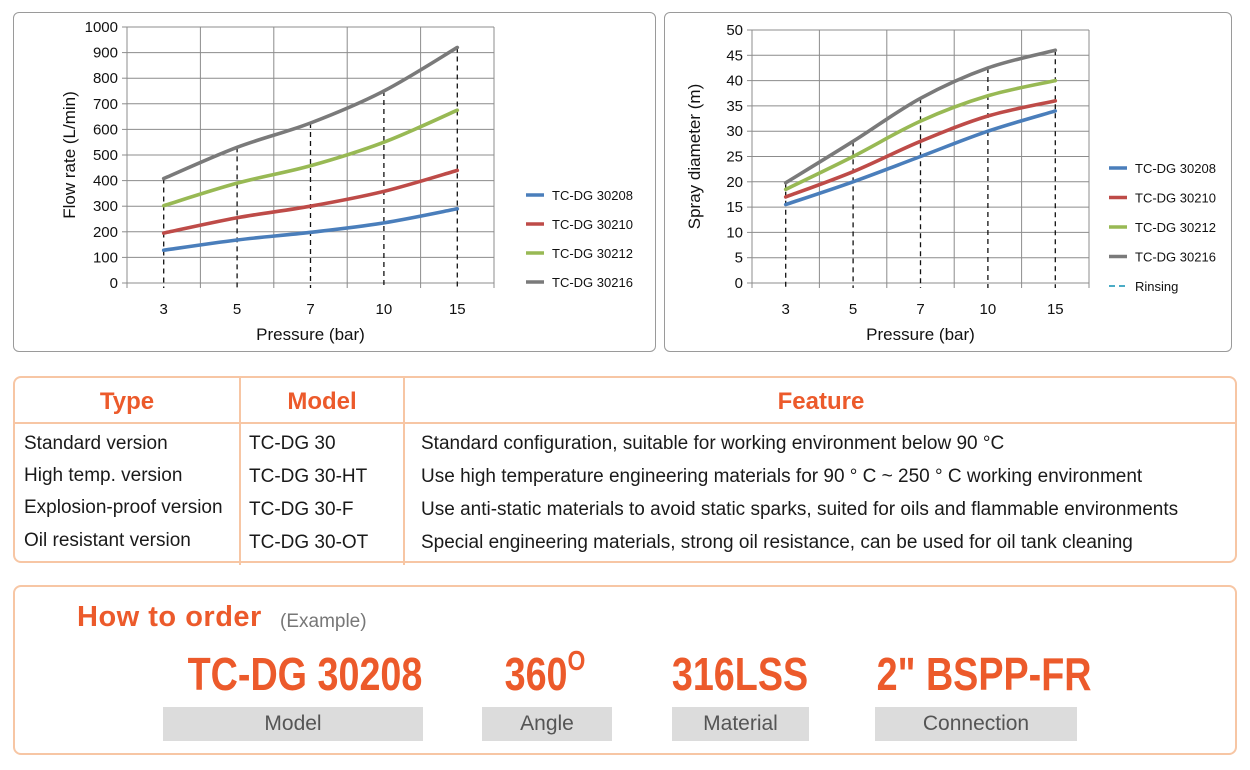 This screenshot has width=1250, height=770. I want to click on material-label: Material, so click(740, 724).